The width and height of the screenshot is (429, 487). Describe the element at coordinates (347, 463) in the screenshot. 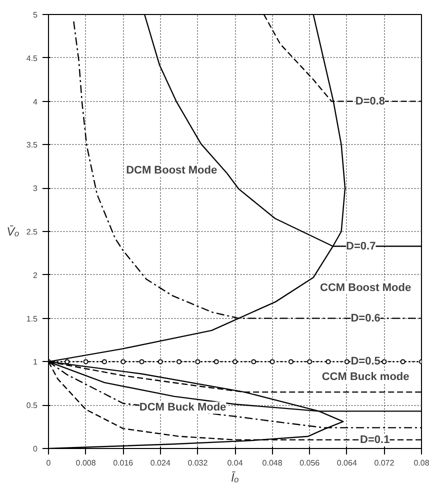

I see `x-tick-label: 0.064` at that location.